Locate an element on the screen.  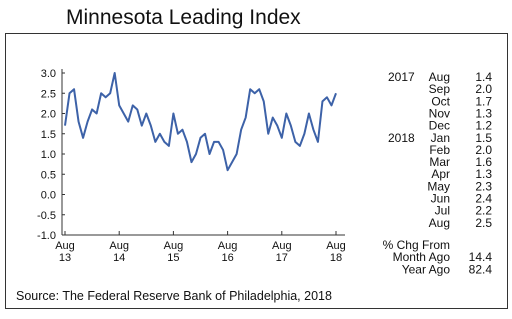
table-month: Mar is located at coordinates (439, 162).